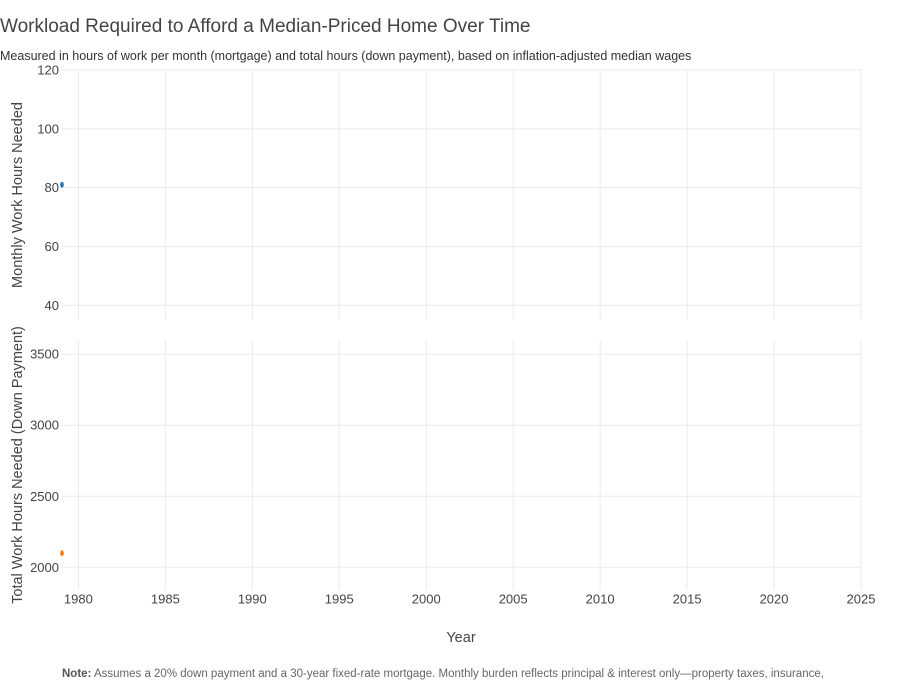 This screenshot has width=900, height=700. What do you see at coordinates (426, 599) in the screenshot?
I see `panel-2-x-tick-label: 2000` at bounding box center [426, 599].